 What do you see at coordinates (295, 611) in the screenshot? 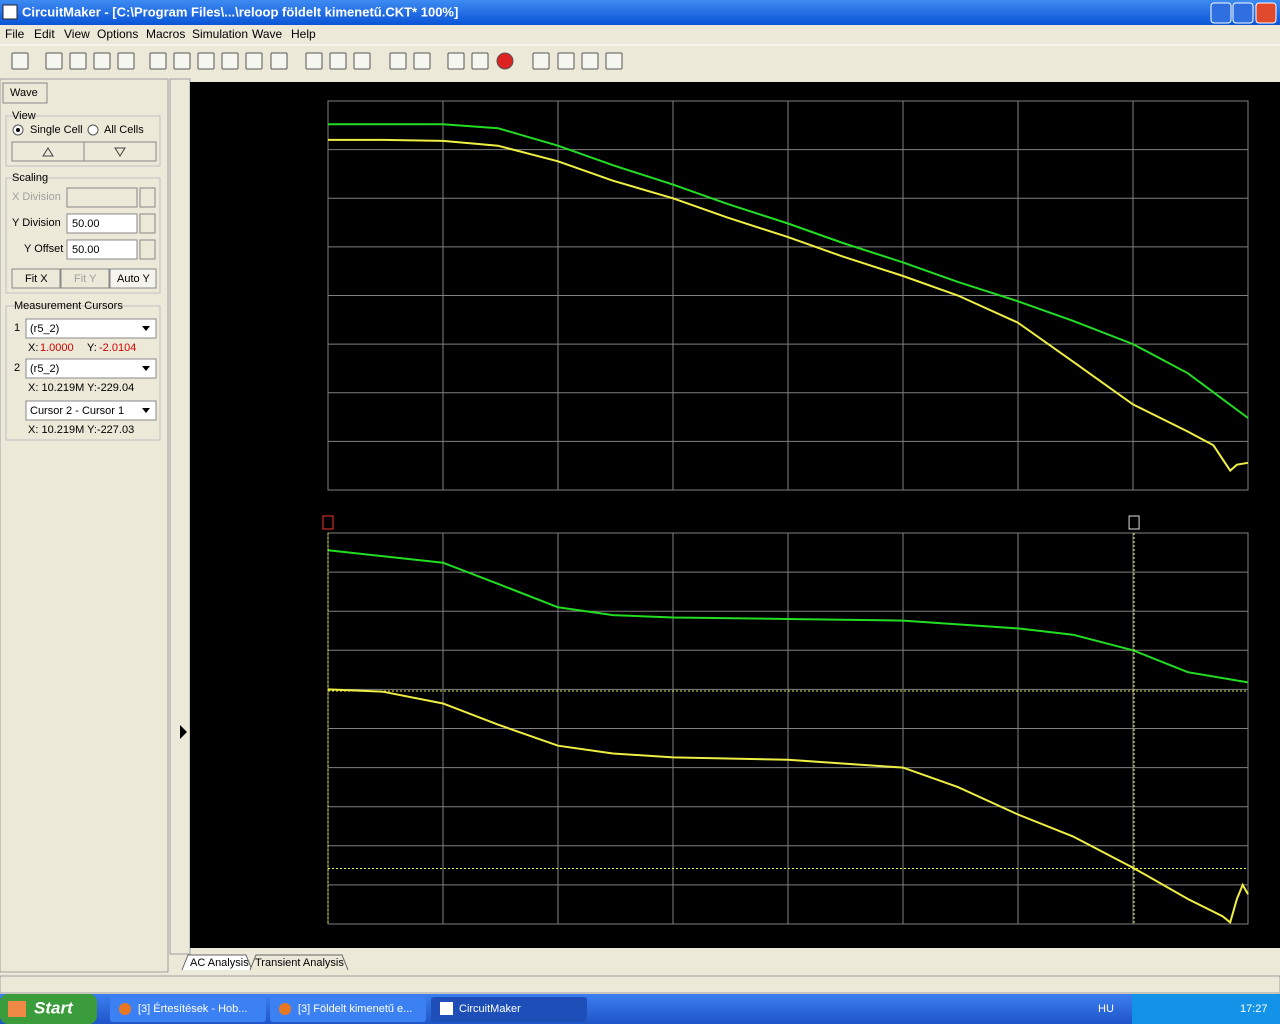
I see `y-tick-label: 100.0 Deg` at bounding box center [295, 611].